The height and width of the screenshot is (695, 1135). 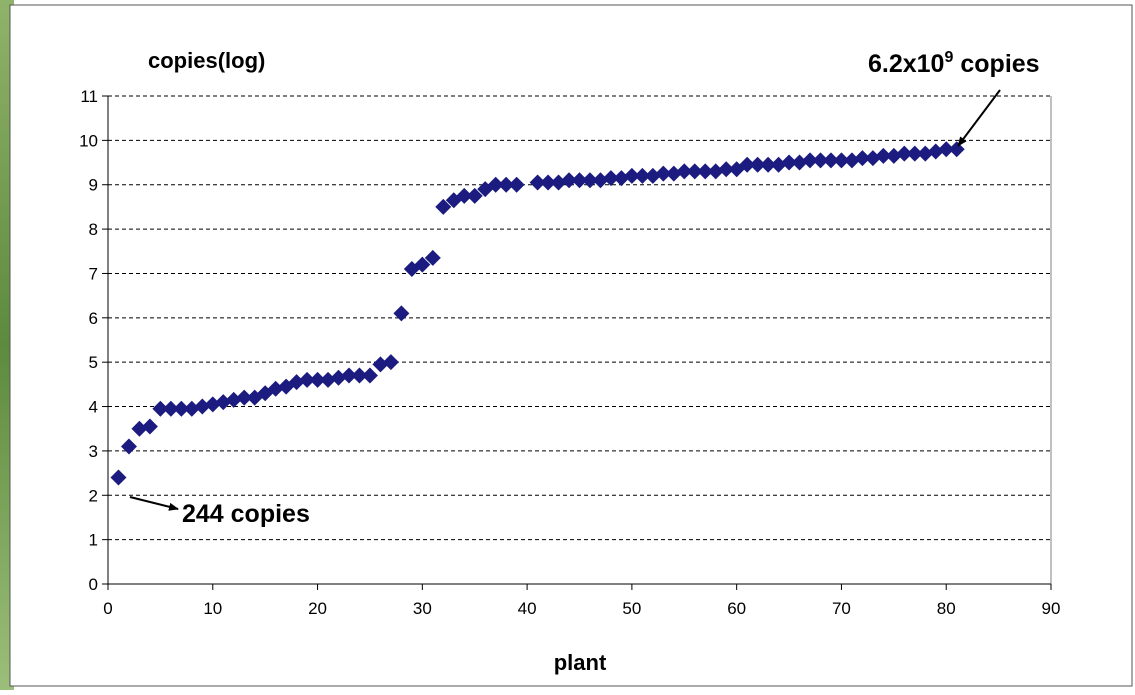 What do you see at coordinates (93, 451) in the screenshot?
I see `y-tick-label: 3` at bounding box center [93, 451].